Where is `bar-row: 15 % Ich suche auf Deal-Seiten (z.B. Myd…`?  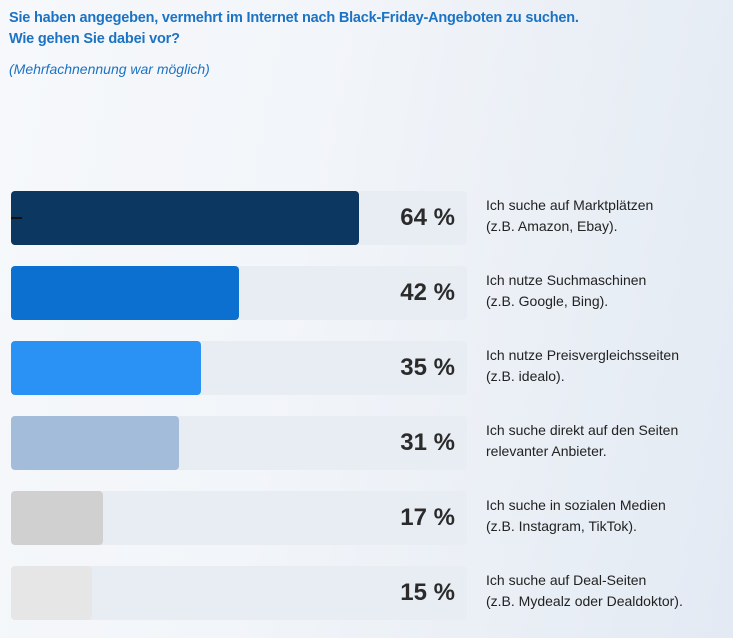
bar-row: 15 % Ich suche auf Deal-Seiten (z.B. Myd… is located at coordinates (371, 593).